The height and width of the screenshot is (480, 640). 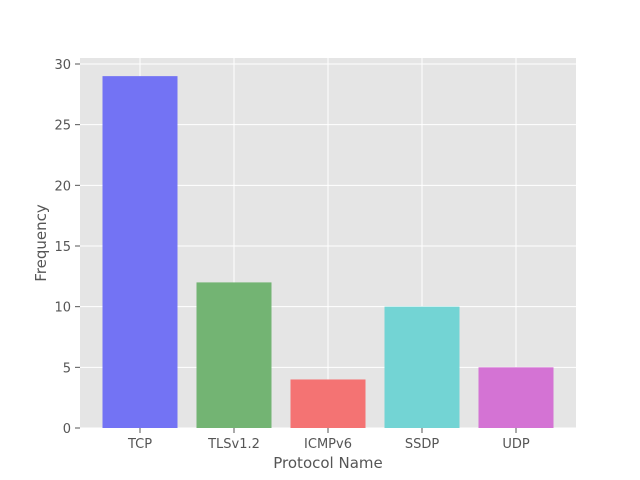 I want to click on y-axis-ticks: 0 5 10 15 20 25 30, so click(x=67, y=247).